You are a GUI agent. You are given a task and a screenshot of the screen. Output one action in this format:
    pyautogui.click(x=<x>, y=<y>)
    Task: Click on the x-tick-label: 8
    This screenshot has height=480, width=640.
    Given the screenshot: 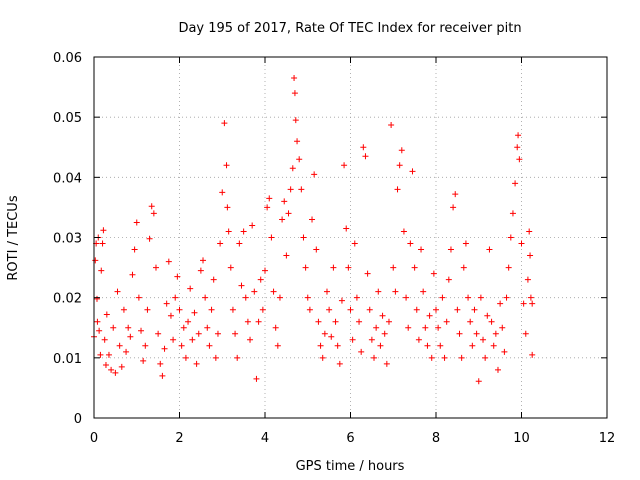 What is the action you would take?
    pyautogui.click(x=436, y=438)
    